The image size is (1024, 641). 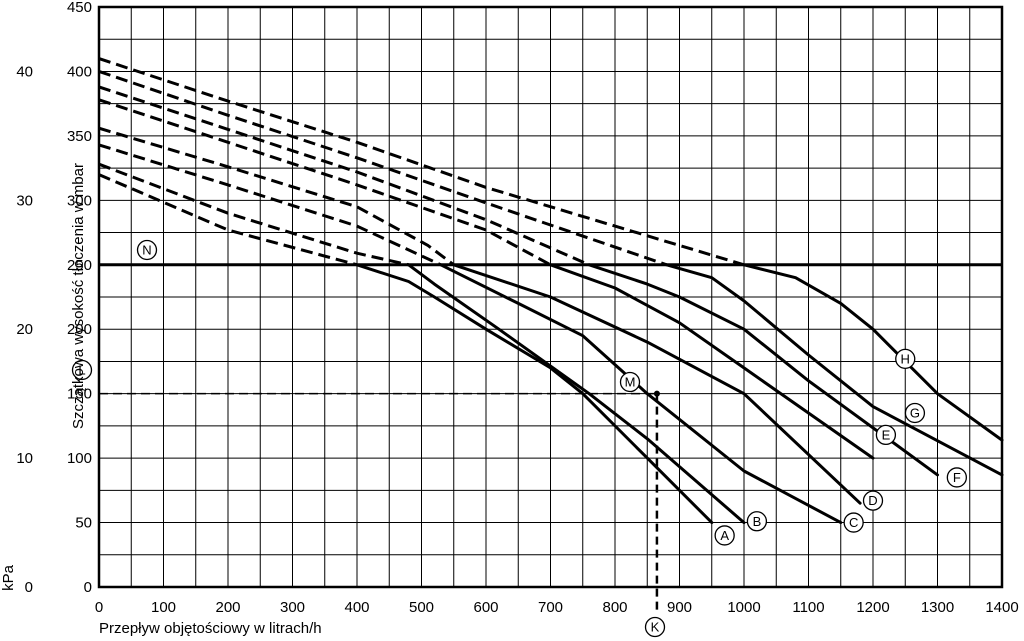 I want to click on y-tick-label-mbar: 50, so click(x=83, y=523).